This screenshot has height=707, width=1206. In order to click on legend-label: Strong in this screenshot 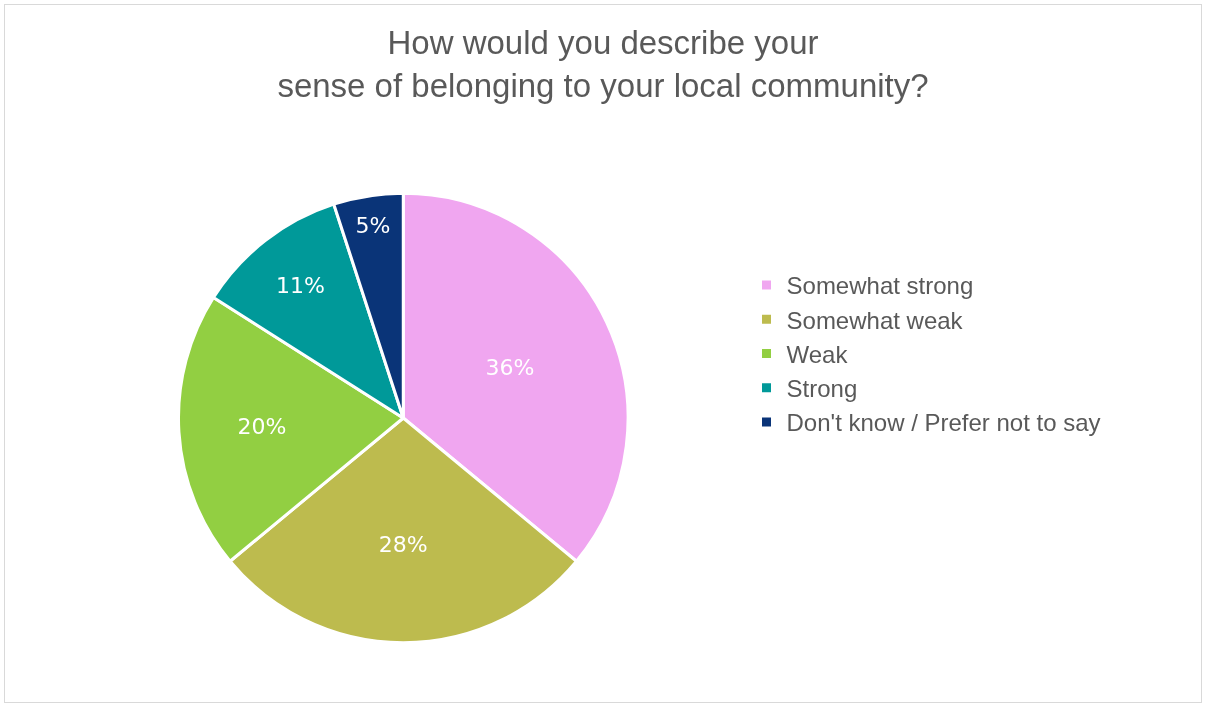, I will do `click(822, 389)`.